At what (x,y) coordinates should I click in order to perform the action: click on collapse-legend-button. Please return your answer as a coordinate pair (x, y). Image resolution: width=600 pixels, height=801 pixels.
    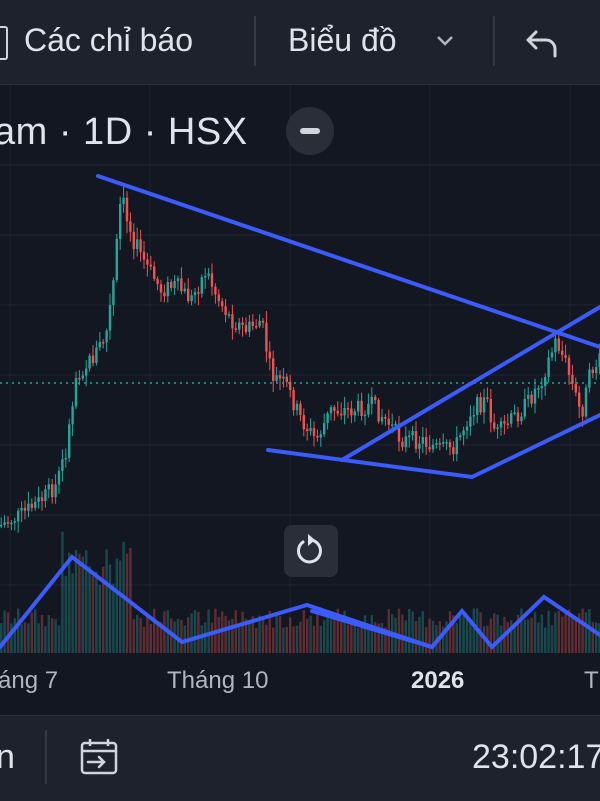
    Looking at the image, I should click on (310, 131).